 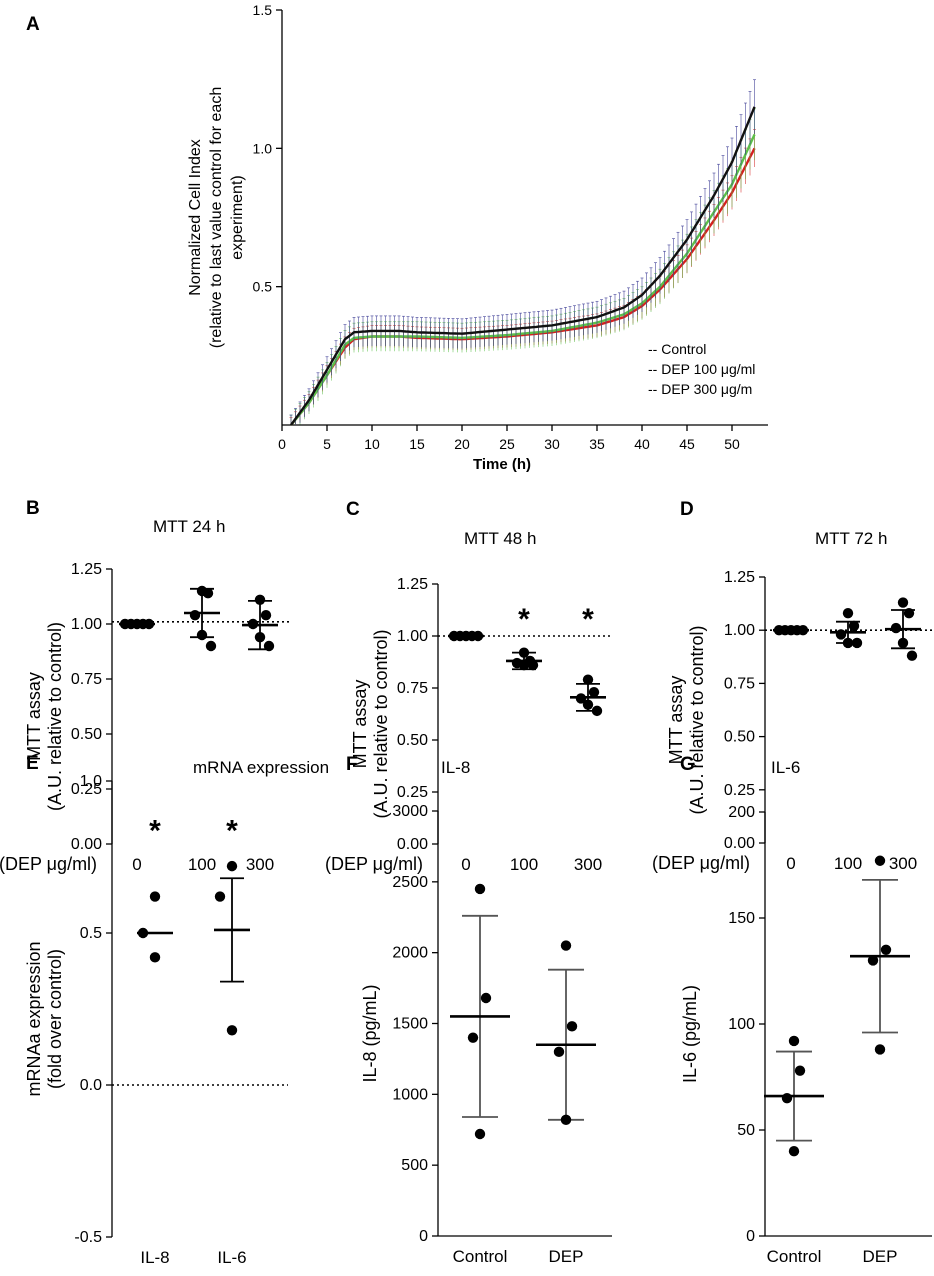 What do you see at coordinates (677, 349) in the screenshot?
I see `legend-entry: -- Control` at bounding box center [677, 349].